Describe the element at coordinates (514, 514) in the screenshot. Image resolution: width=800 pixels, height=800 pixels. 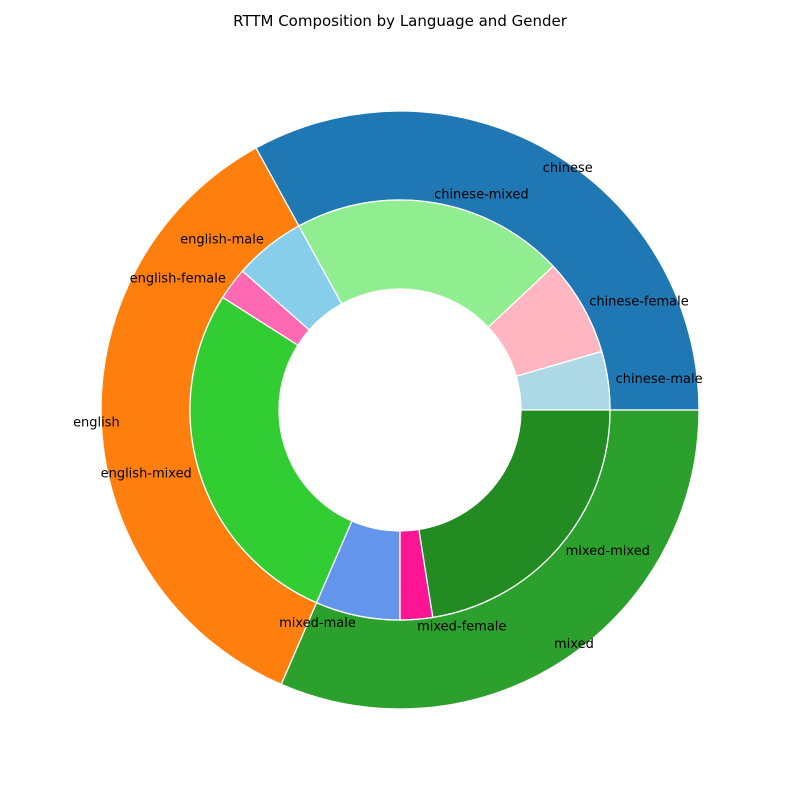
I see `inner-slice-mixed-mixed` at that location.